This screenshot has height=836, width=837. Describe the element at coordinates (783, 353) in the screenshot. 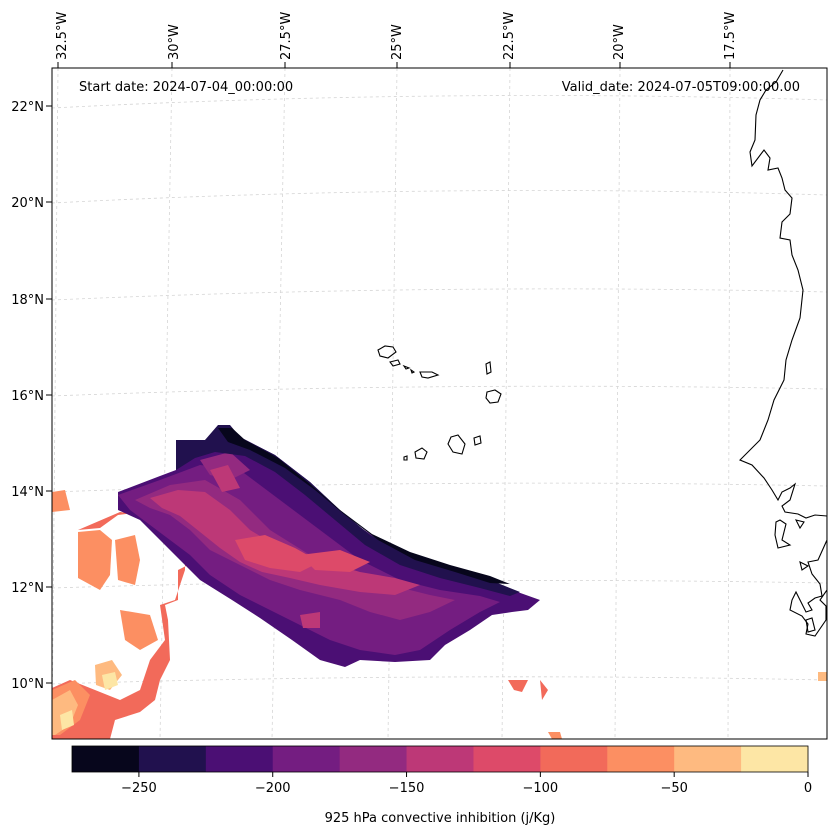

I see `africa-coastline` at that location.